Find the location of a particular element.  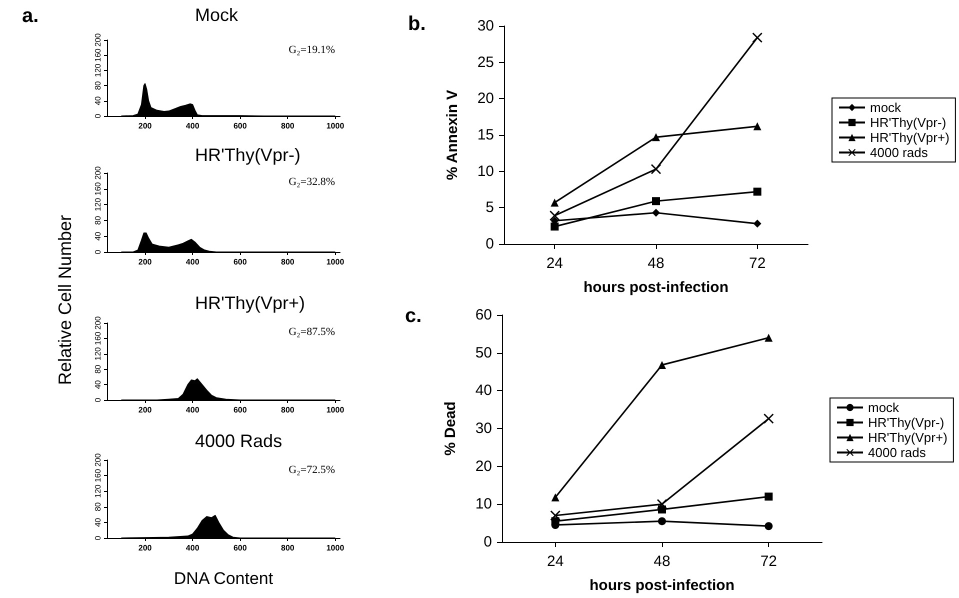

text: c. is located at coordinates (413, 316).